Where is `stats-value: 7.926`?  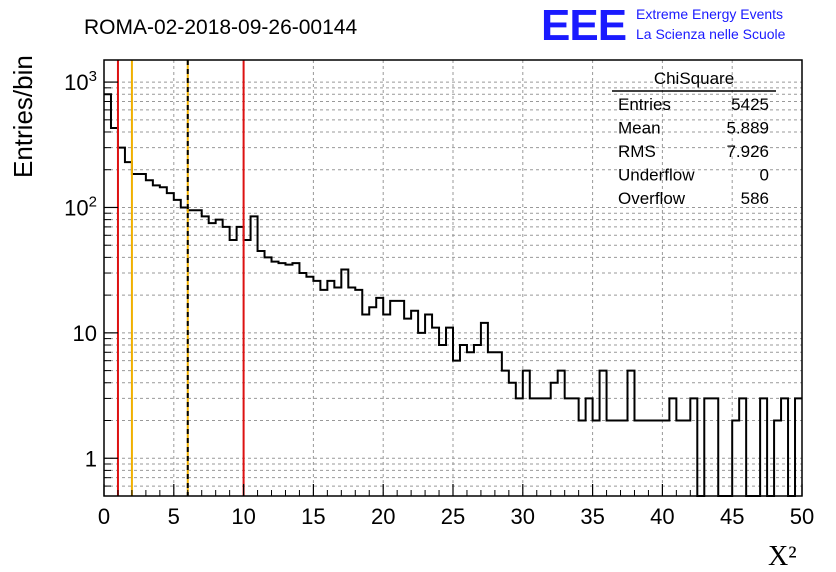
stats-value: 7.926 is located at coordinates (747, 151).